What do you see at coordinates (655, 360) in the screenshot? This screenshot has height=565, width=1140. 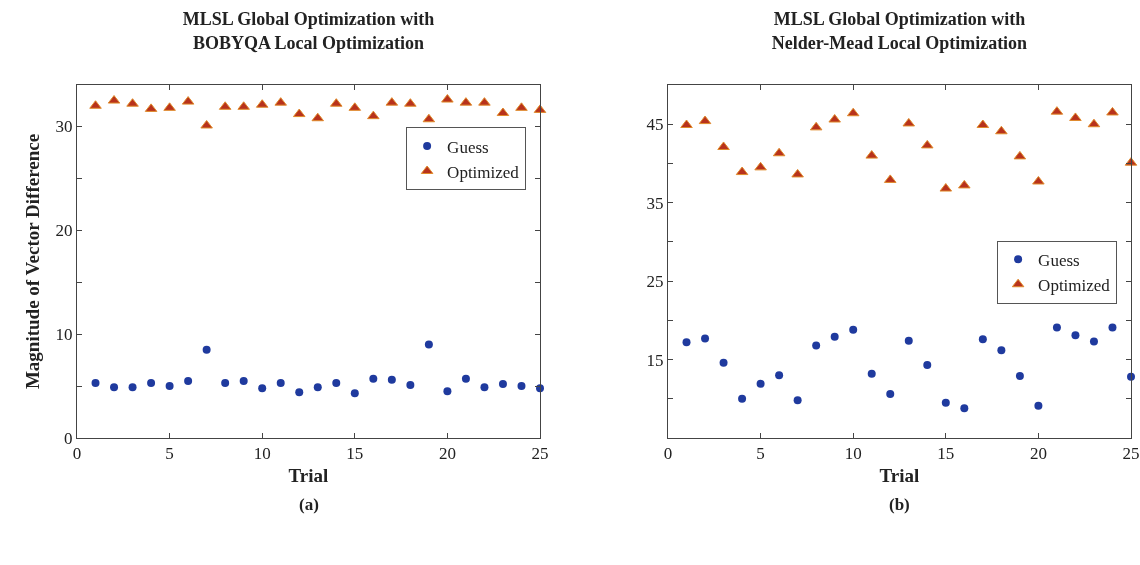 I see `y-tick-label: 15` at bounding box center [655, 360].